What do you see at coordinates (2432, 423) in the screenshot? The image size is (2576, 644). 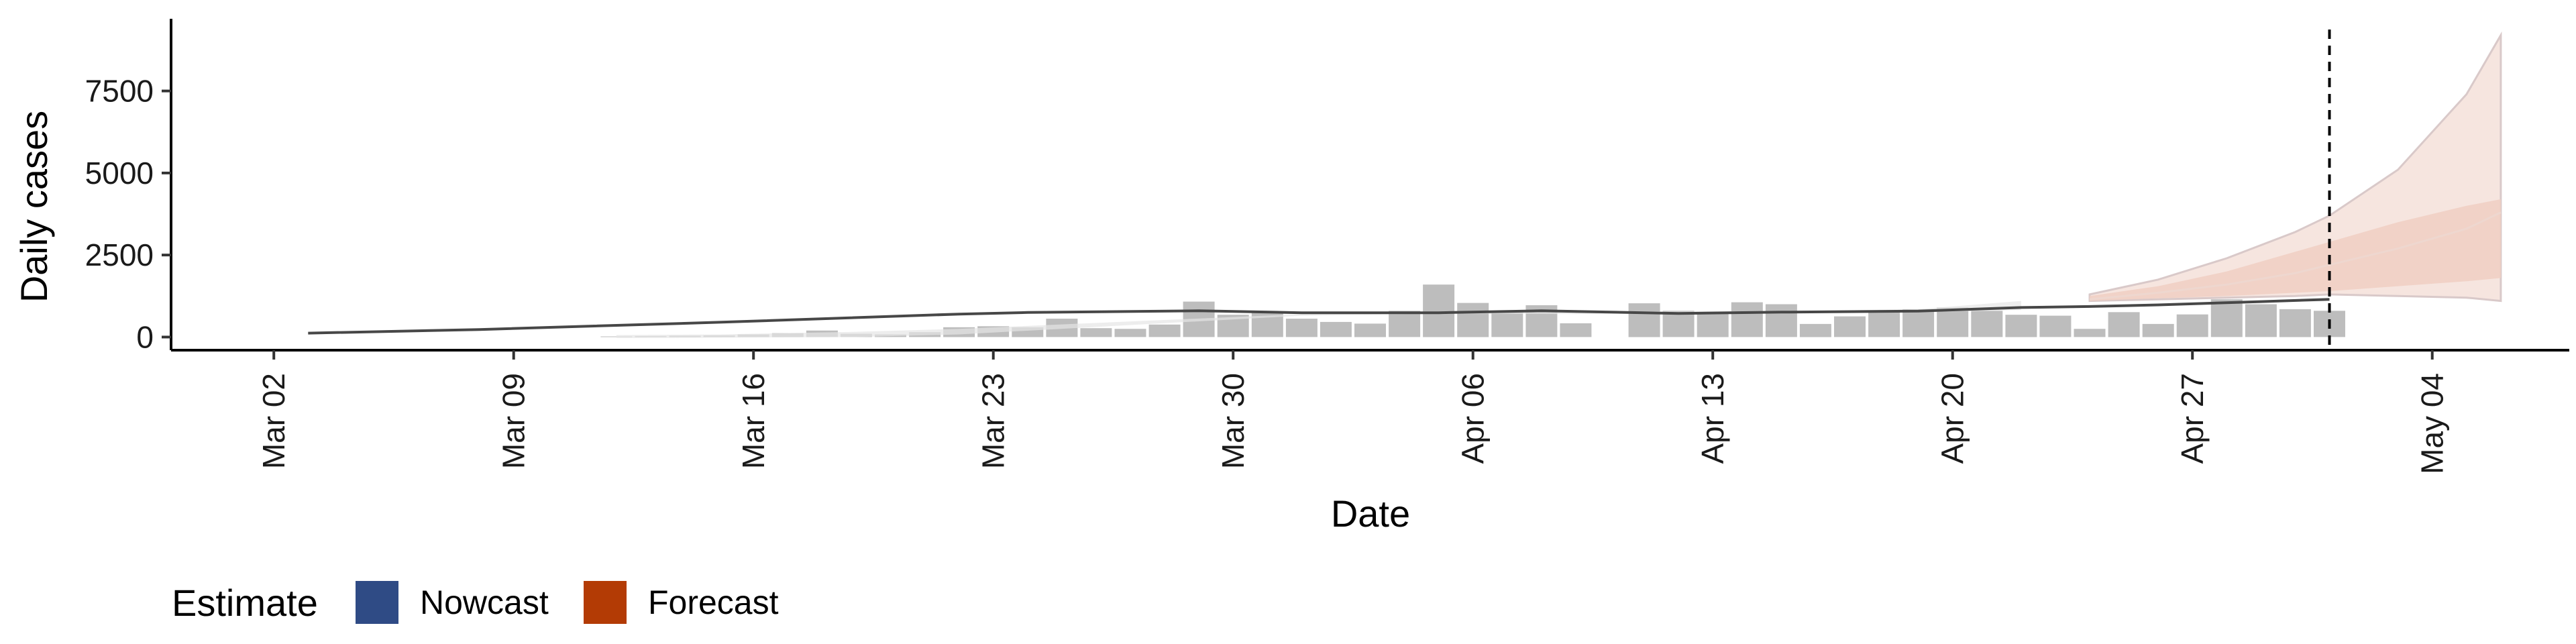 I see `x-tick-label: May 04` at bounding box center [2432, 423].